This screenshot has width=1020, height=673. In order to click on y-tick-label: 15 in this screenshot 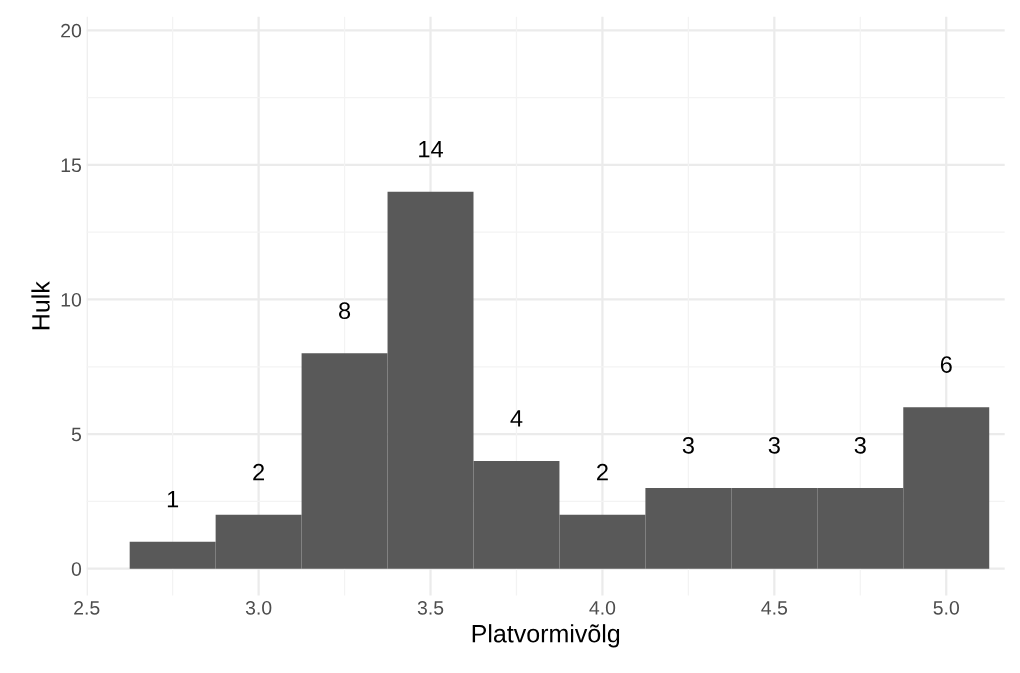, I will do `click(71, 165)`.